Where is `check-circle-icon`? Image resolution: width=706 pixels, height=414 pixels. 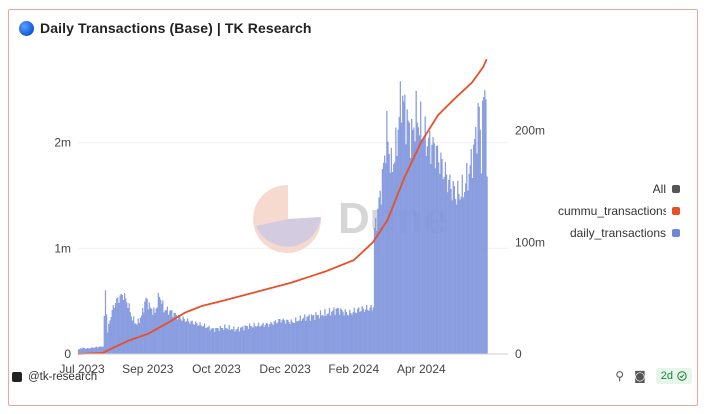 check-circle-icon is located at coordinates (682, 376).